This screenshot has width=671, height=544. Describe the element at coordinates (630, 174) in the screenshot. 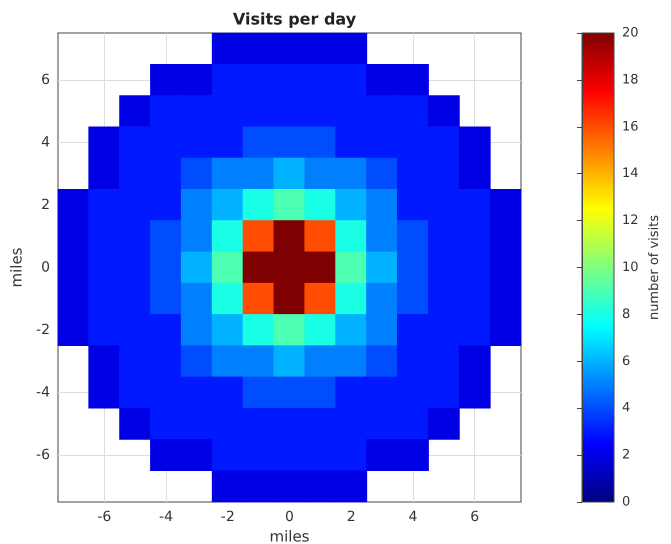

I see `color-bar-label: 14` at that location.